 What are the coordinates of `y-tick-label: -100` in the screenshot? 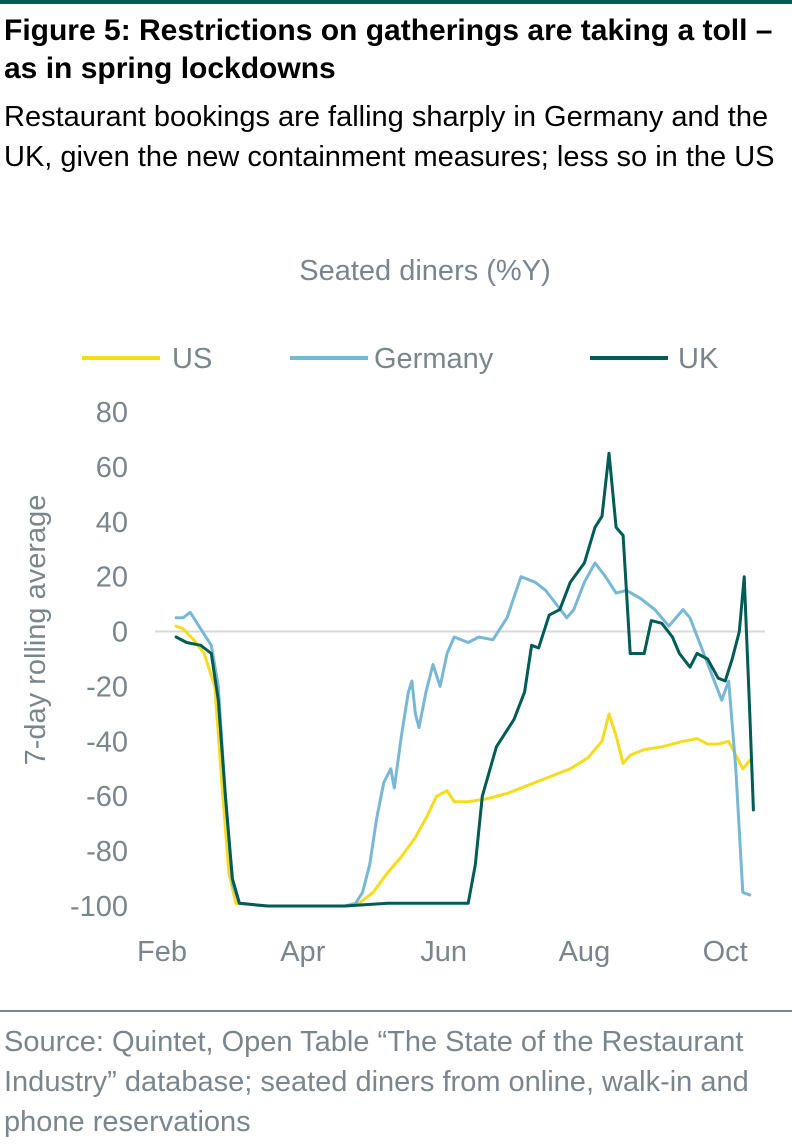 It's located at (99, 907).